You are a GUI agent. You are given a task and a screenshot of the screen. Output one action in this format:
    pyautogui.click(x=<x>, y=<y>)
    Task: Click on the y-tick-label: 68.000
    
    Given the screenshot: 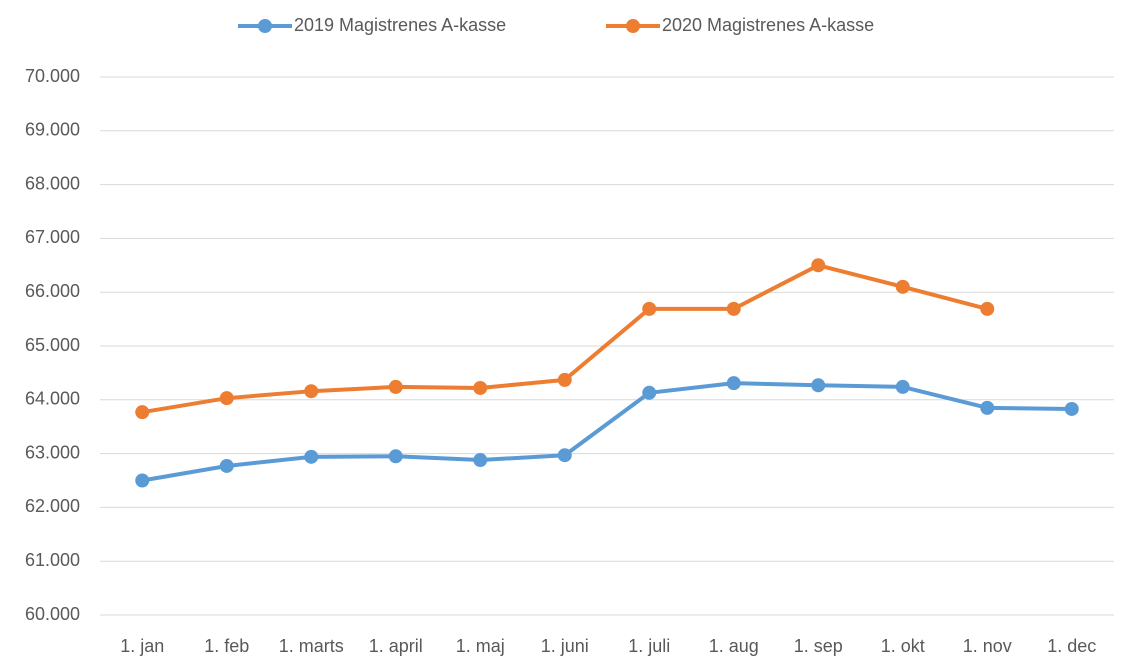 What is the action you would take?
    pyautogui.click(x=52, y=183)
    